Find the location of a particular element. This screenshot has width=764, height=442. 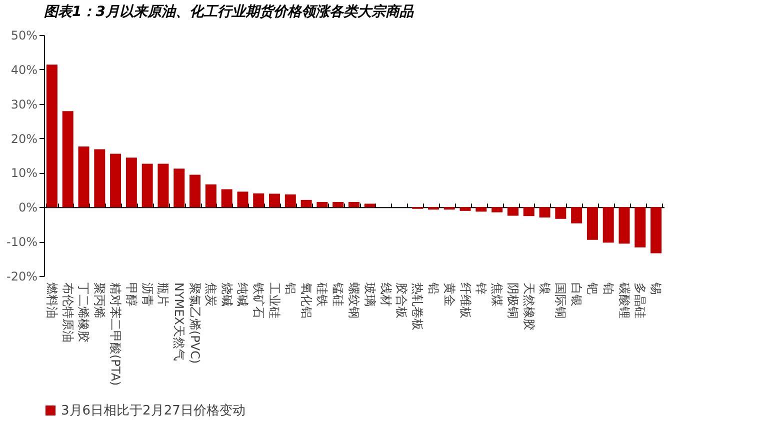

x-tick-label: 铝 is located at coordinates (290, 288).